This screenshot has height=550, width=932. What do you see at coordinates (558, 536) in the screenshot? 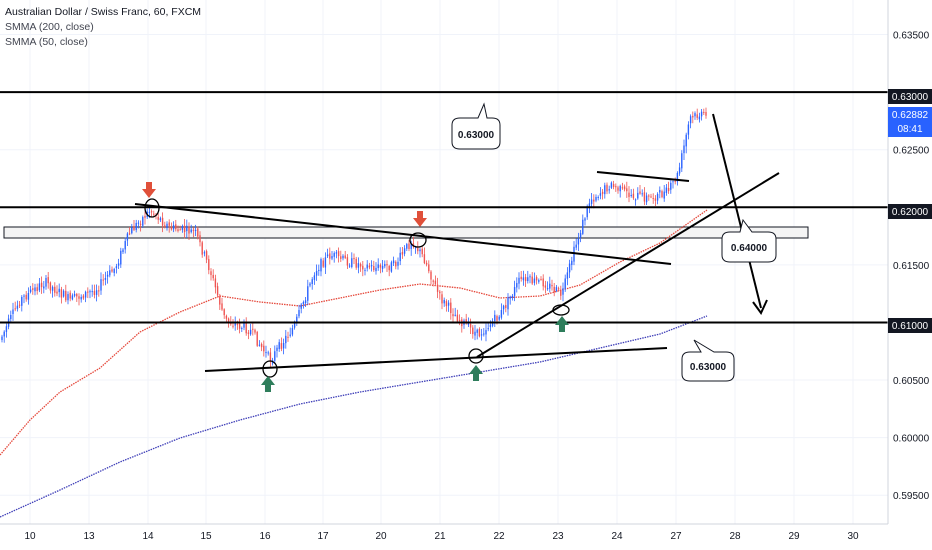
I see `time-tick-label: 23` at bounding box center [558, 536].